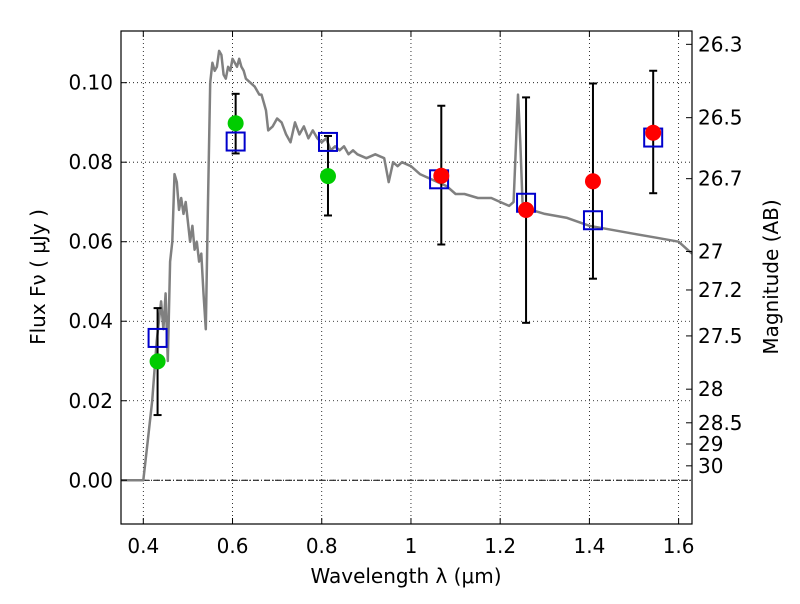 The image size is (800, 604). I want to click on x-axis-label: Wavelength λ (μm), so click(405, 576).